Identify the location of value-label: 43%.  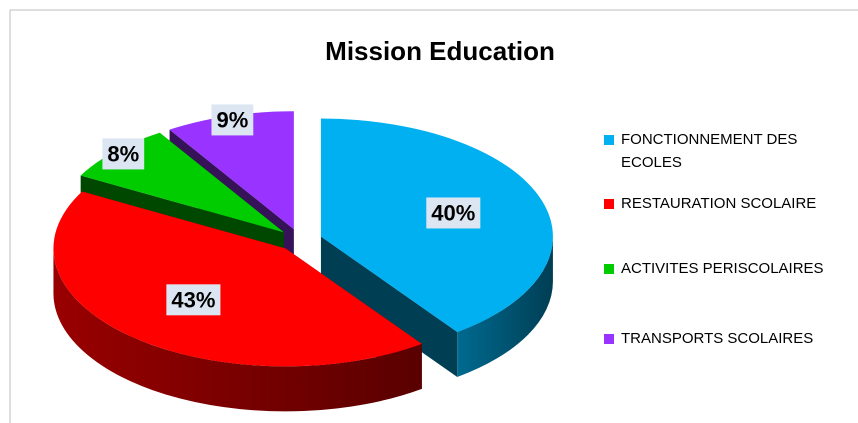
(193, 299).